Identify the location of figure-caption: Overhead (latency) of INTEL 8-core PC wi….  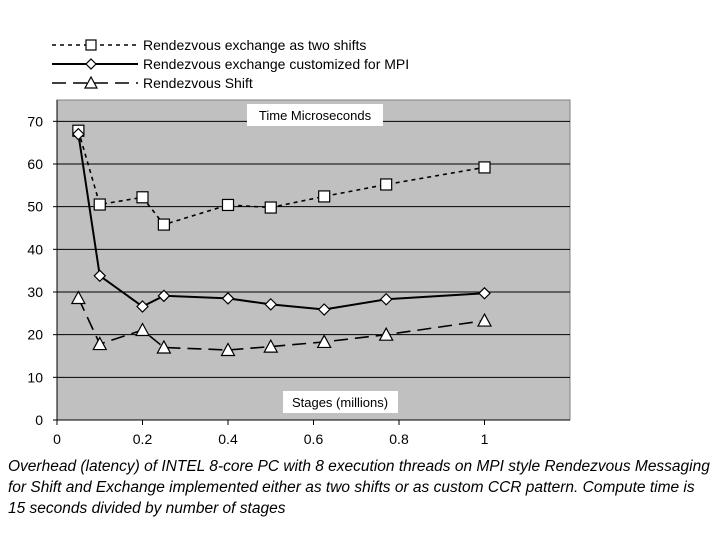
(359, 487).